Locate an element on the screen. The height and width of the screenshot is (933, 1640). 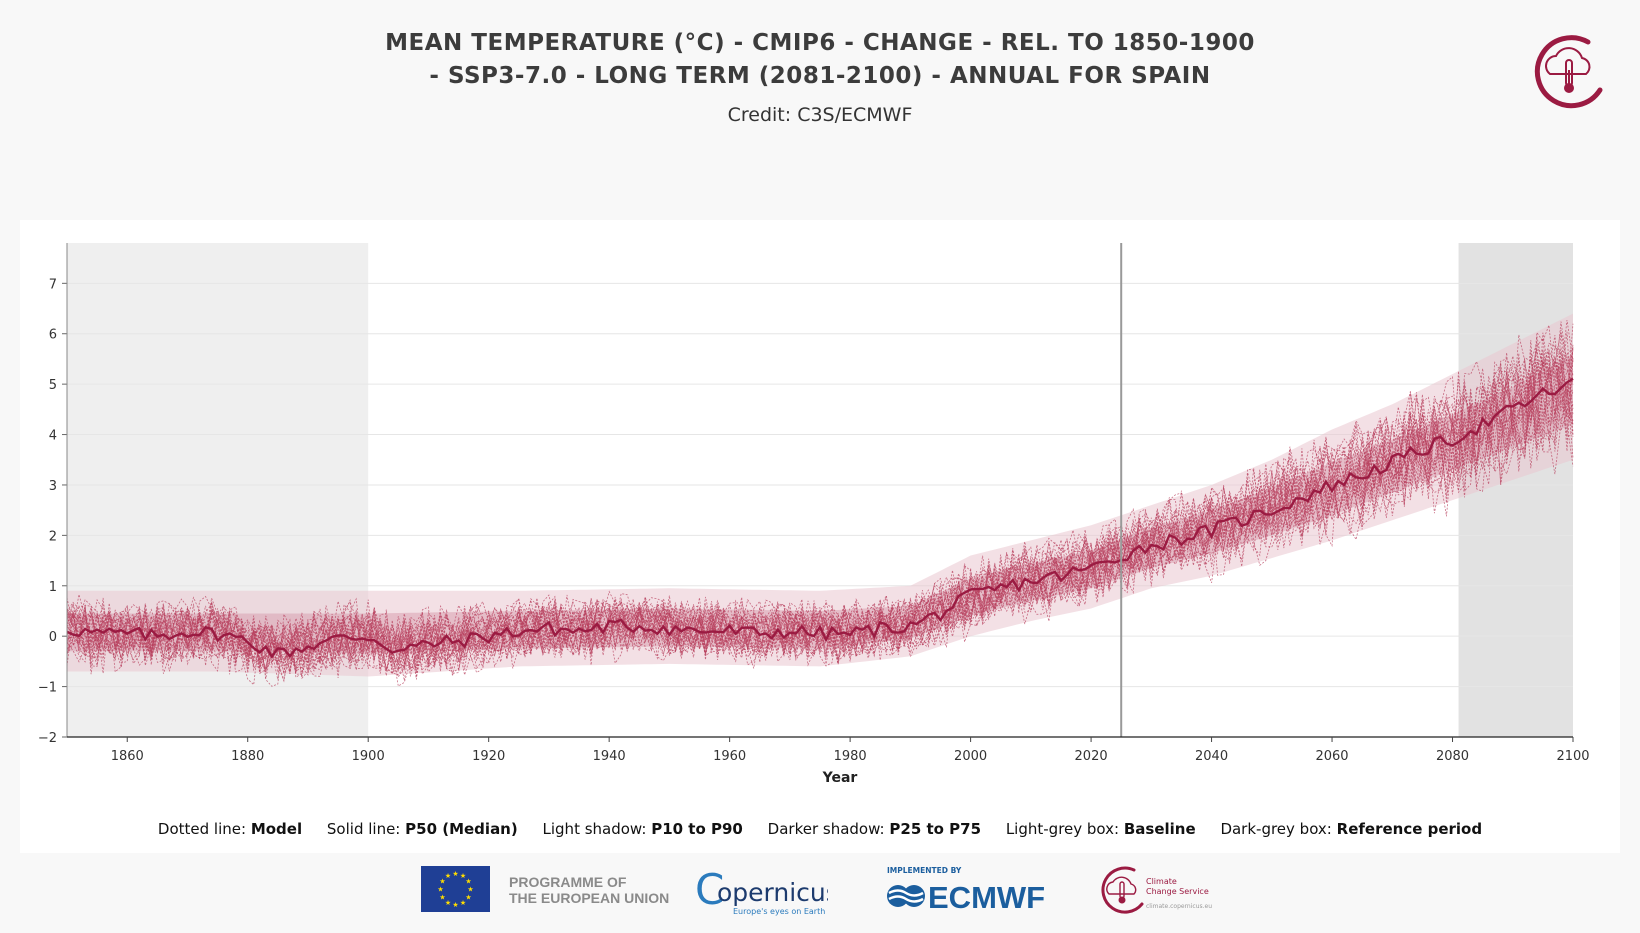
legend-item-model: Dotted line: Model is located at coordinates (230, 829).